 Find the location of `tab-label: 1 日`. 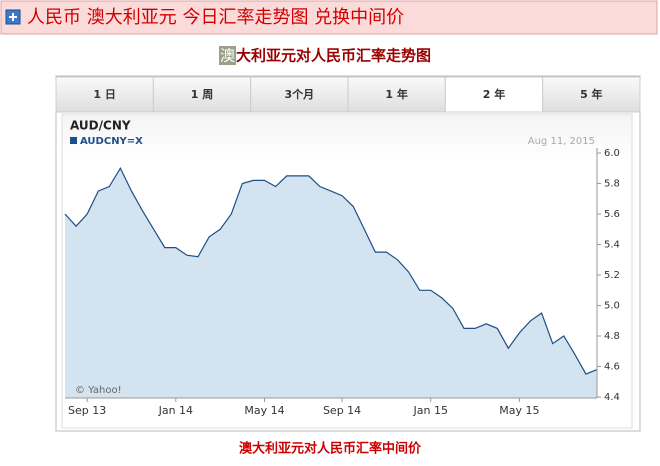

tab-label: 1 日 is located at coordinates (104, 94).